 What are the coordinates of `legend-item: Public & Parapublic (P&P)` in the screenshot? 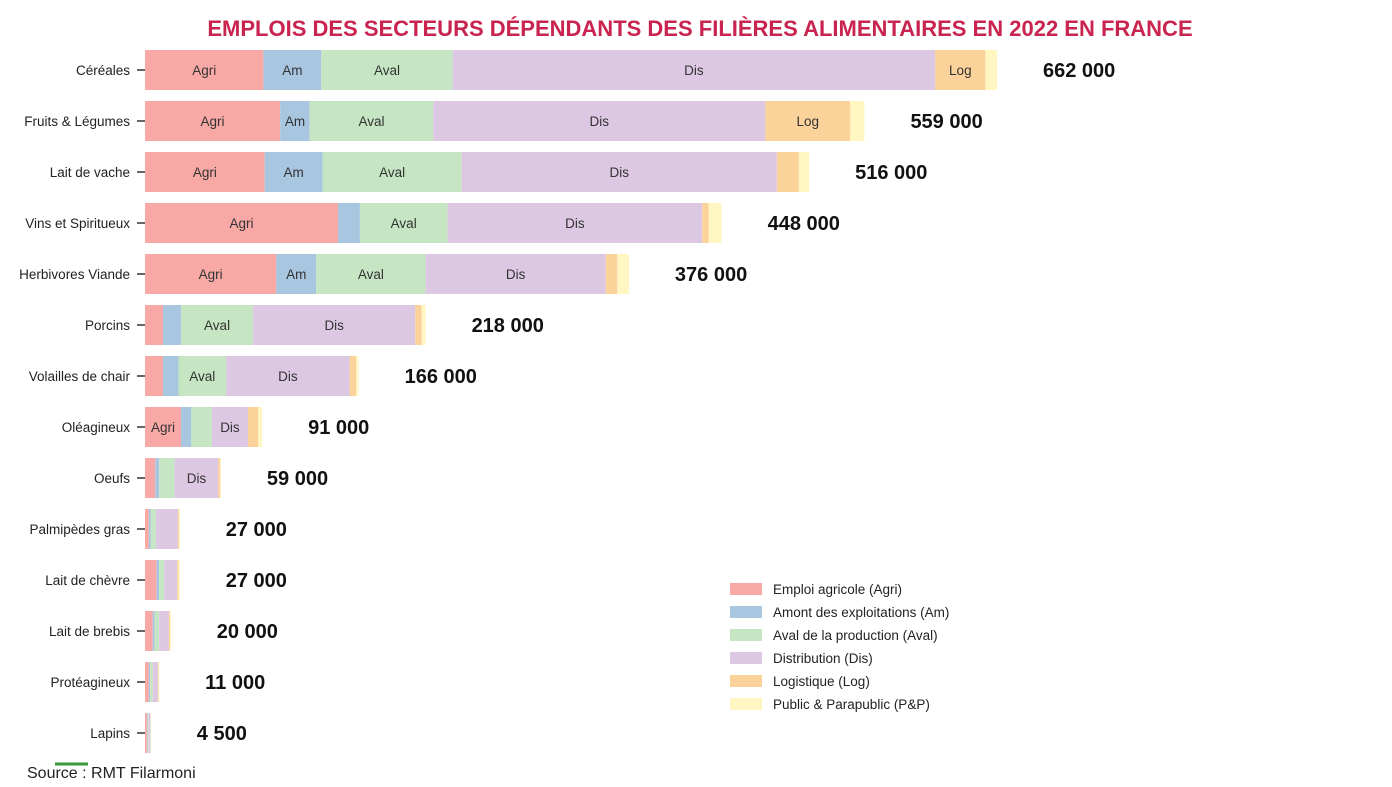 It's located at (830, 704).